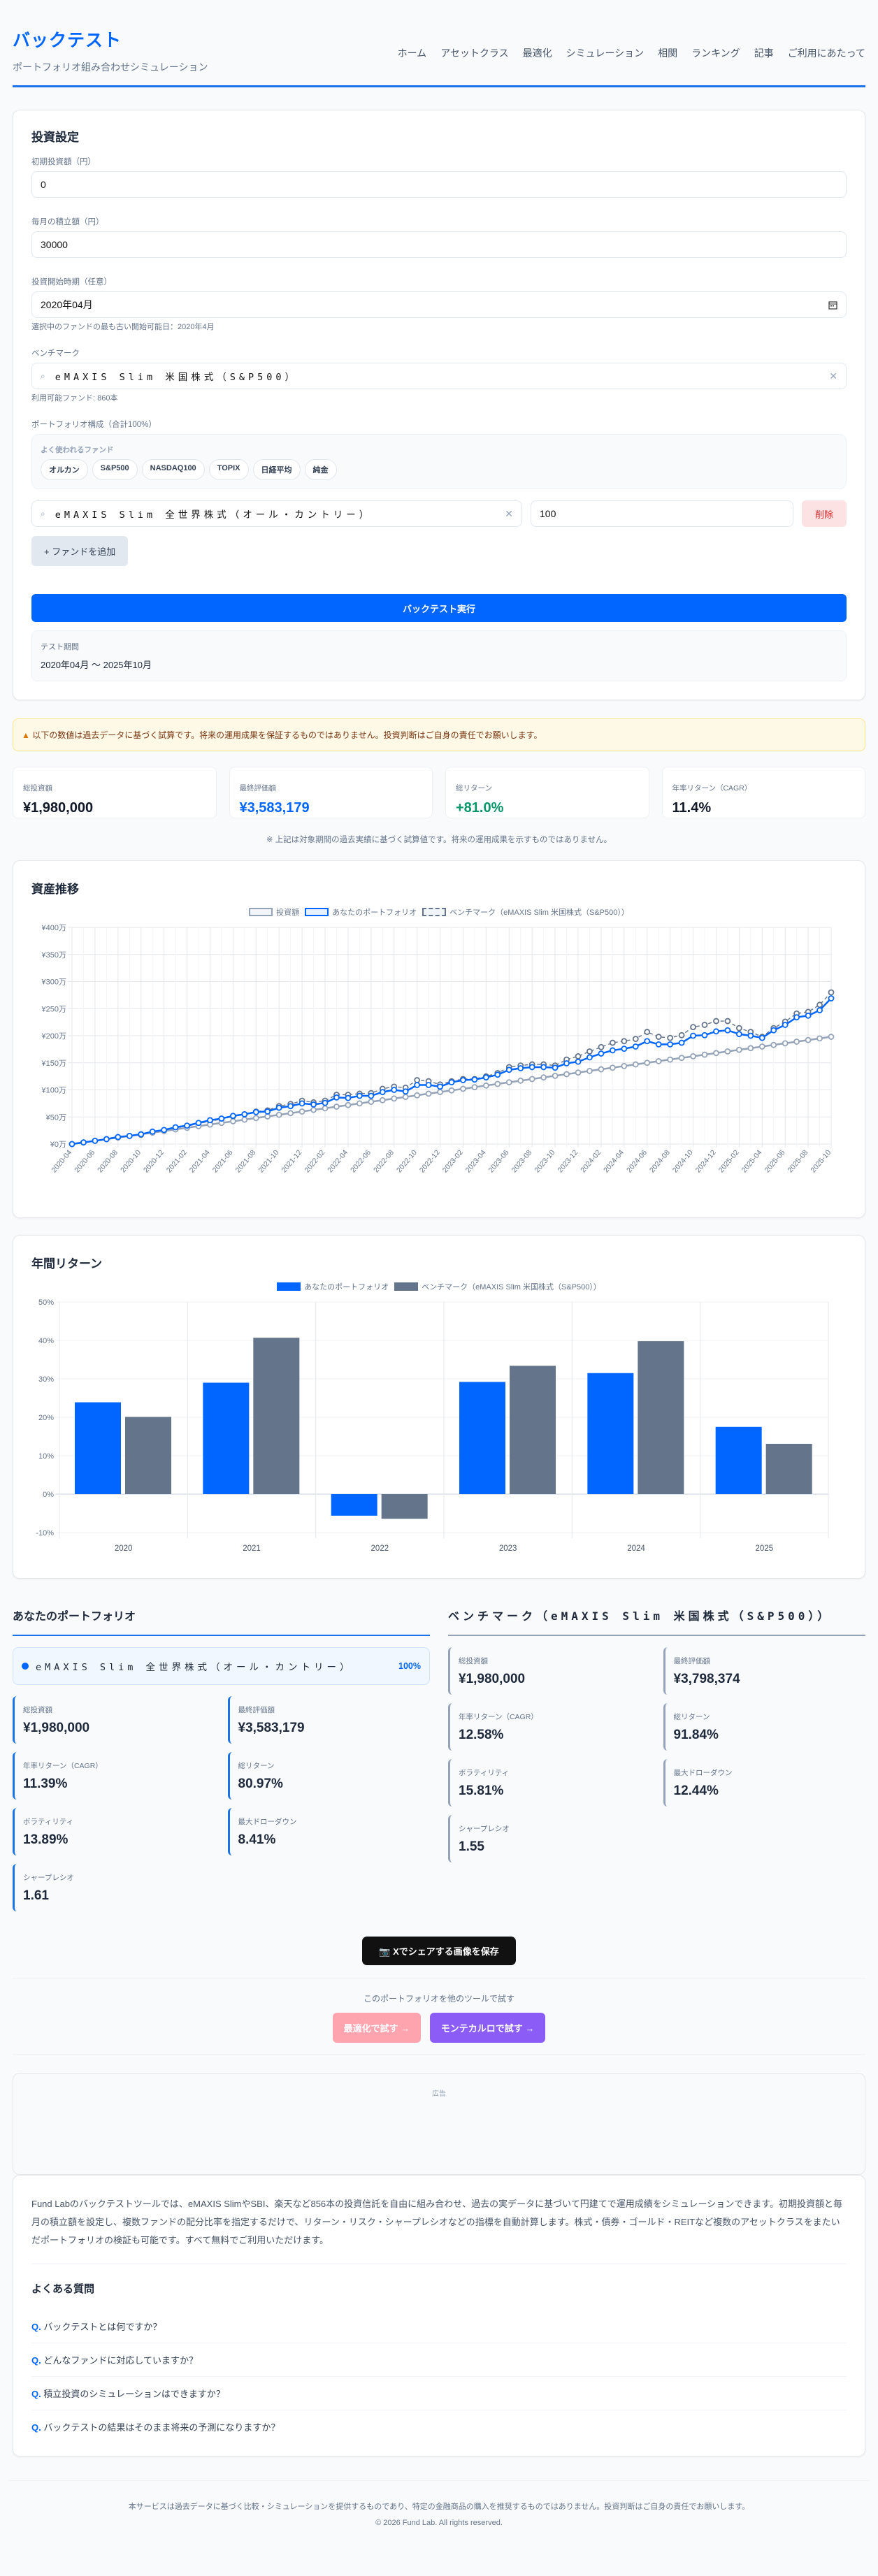 Image resolution: width=878 pixels, height=2576 pixels. I want to click on other-tools: このポートフォリオを他のツールで試す 最適化で試す → モンテカルロで試す →, so click(439, 2016).